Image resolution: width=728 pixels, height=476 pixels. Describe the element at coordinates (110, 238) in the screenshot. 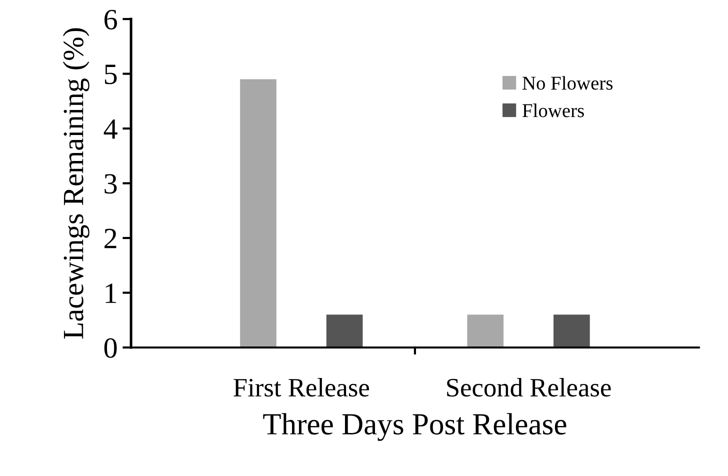

I see `y-tick-label: 2` at that location.